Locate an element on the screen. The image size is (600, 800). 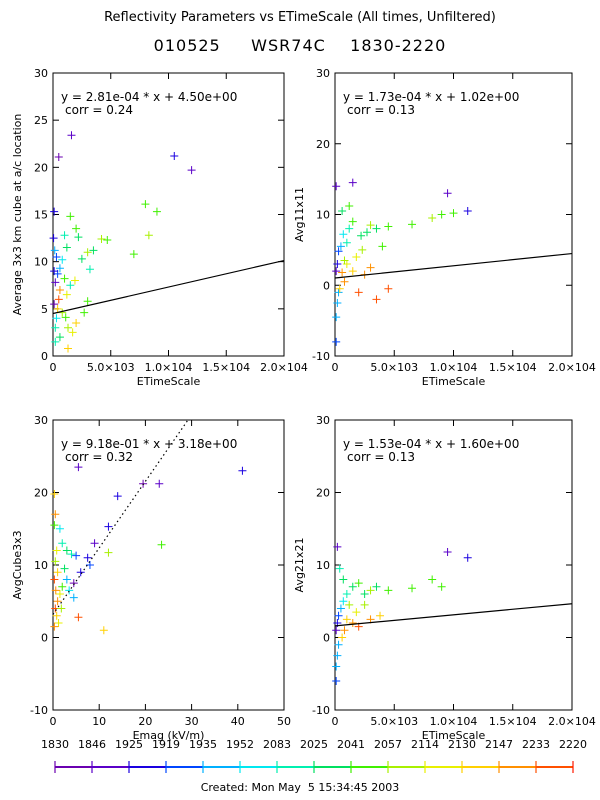
colorbar-label: 1919 is located at coordinates (166, 744).